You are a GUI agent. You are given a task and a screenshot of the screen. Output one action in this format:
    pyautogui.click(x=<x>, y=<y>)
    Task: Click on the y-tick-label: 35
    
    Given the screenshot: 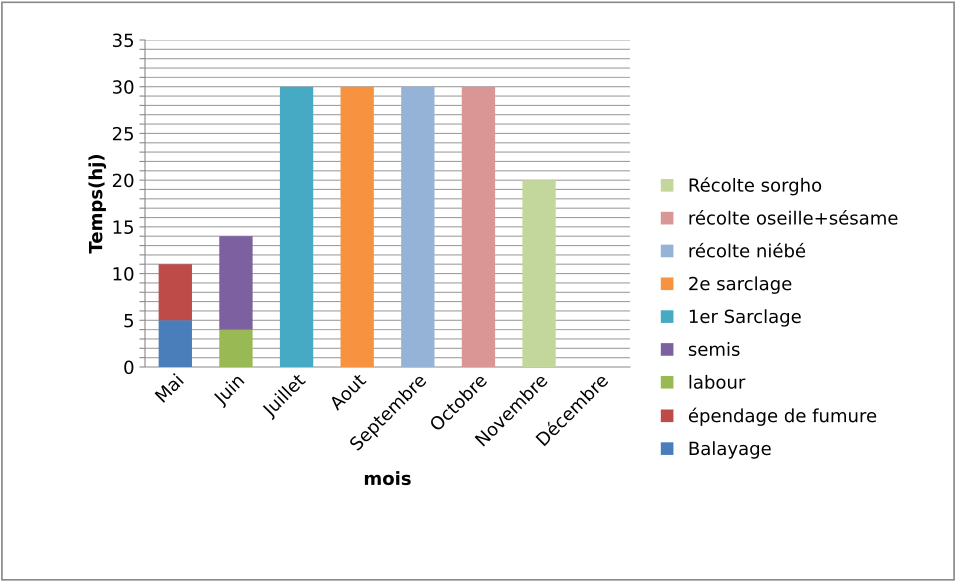 What is the action you would take?
    pyautogui.click(x=123, y=40)
    